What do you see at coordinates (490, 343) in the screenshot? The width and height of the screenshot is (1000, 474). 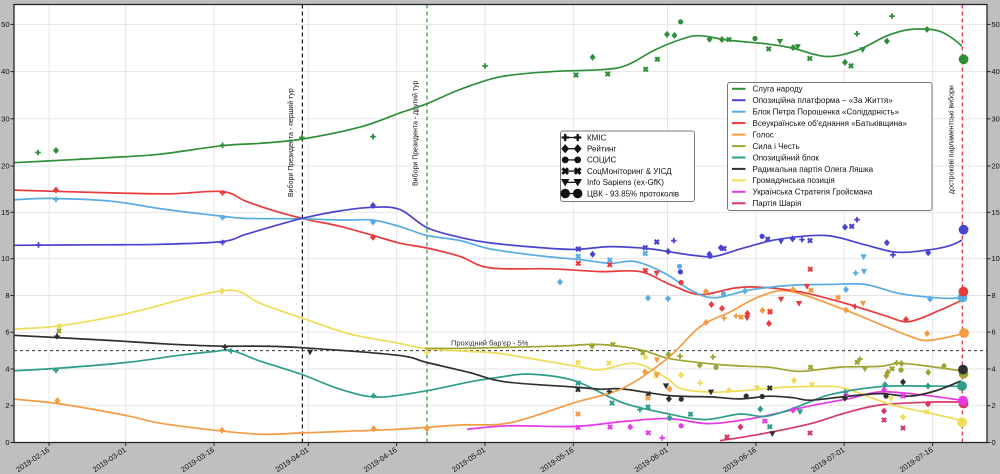 I see `svg-text: Прохідний бар'єр - 5%` at bounding box center [490, 343].